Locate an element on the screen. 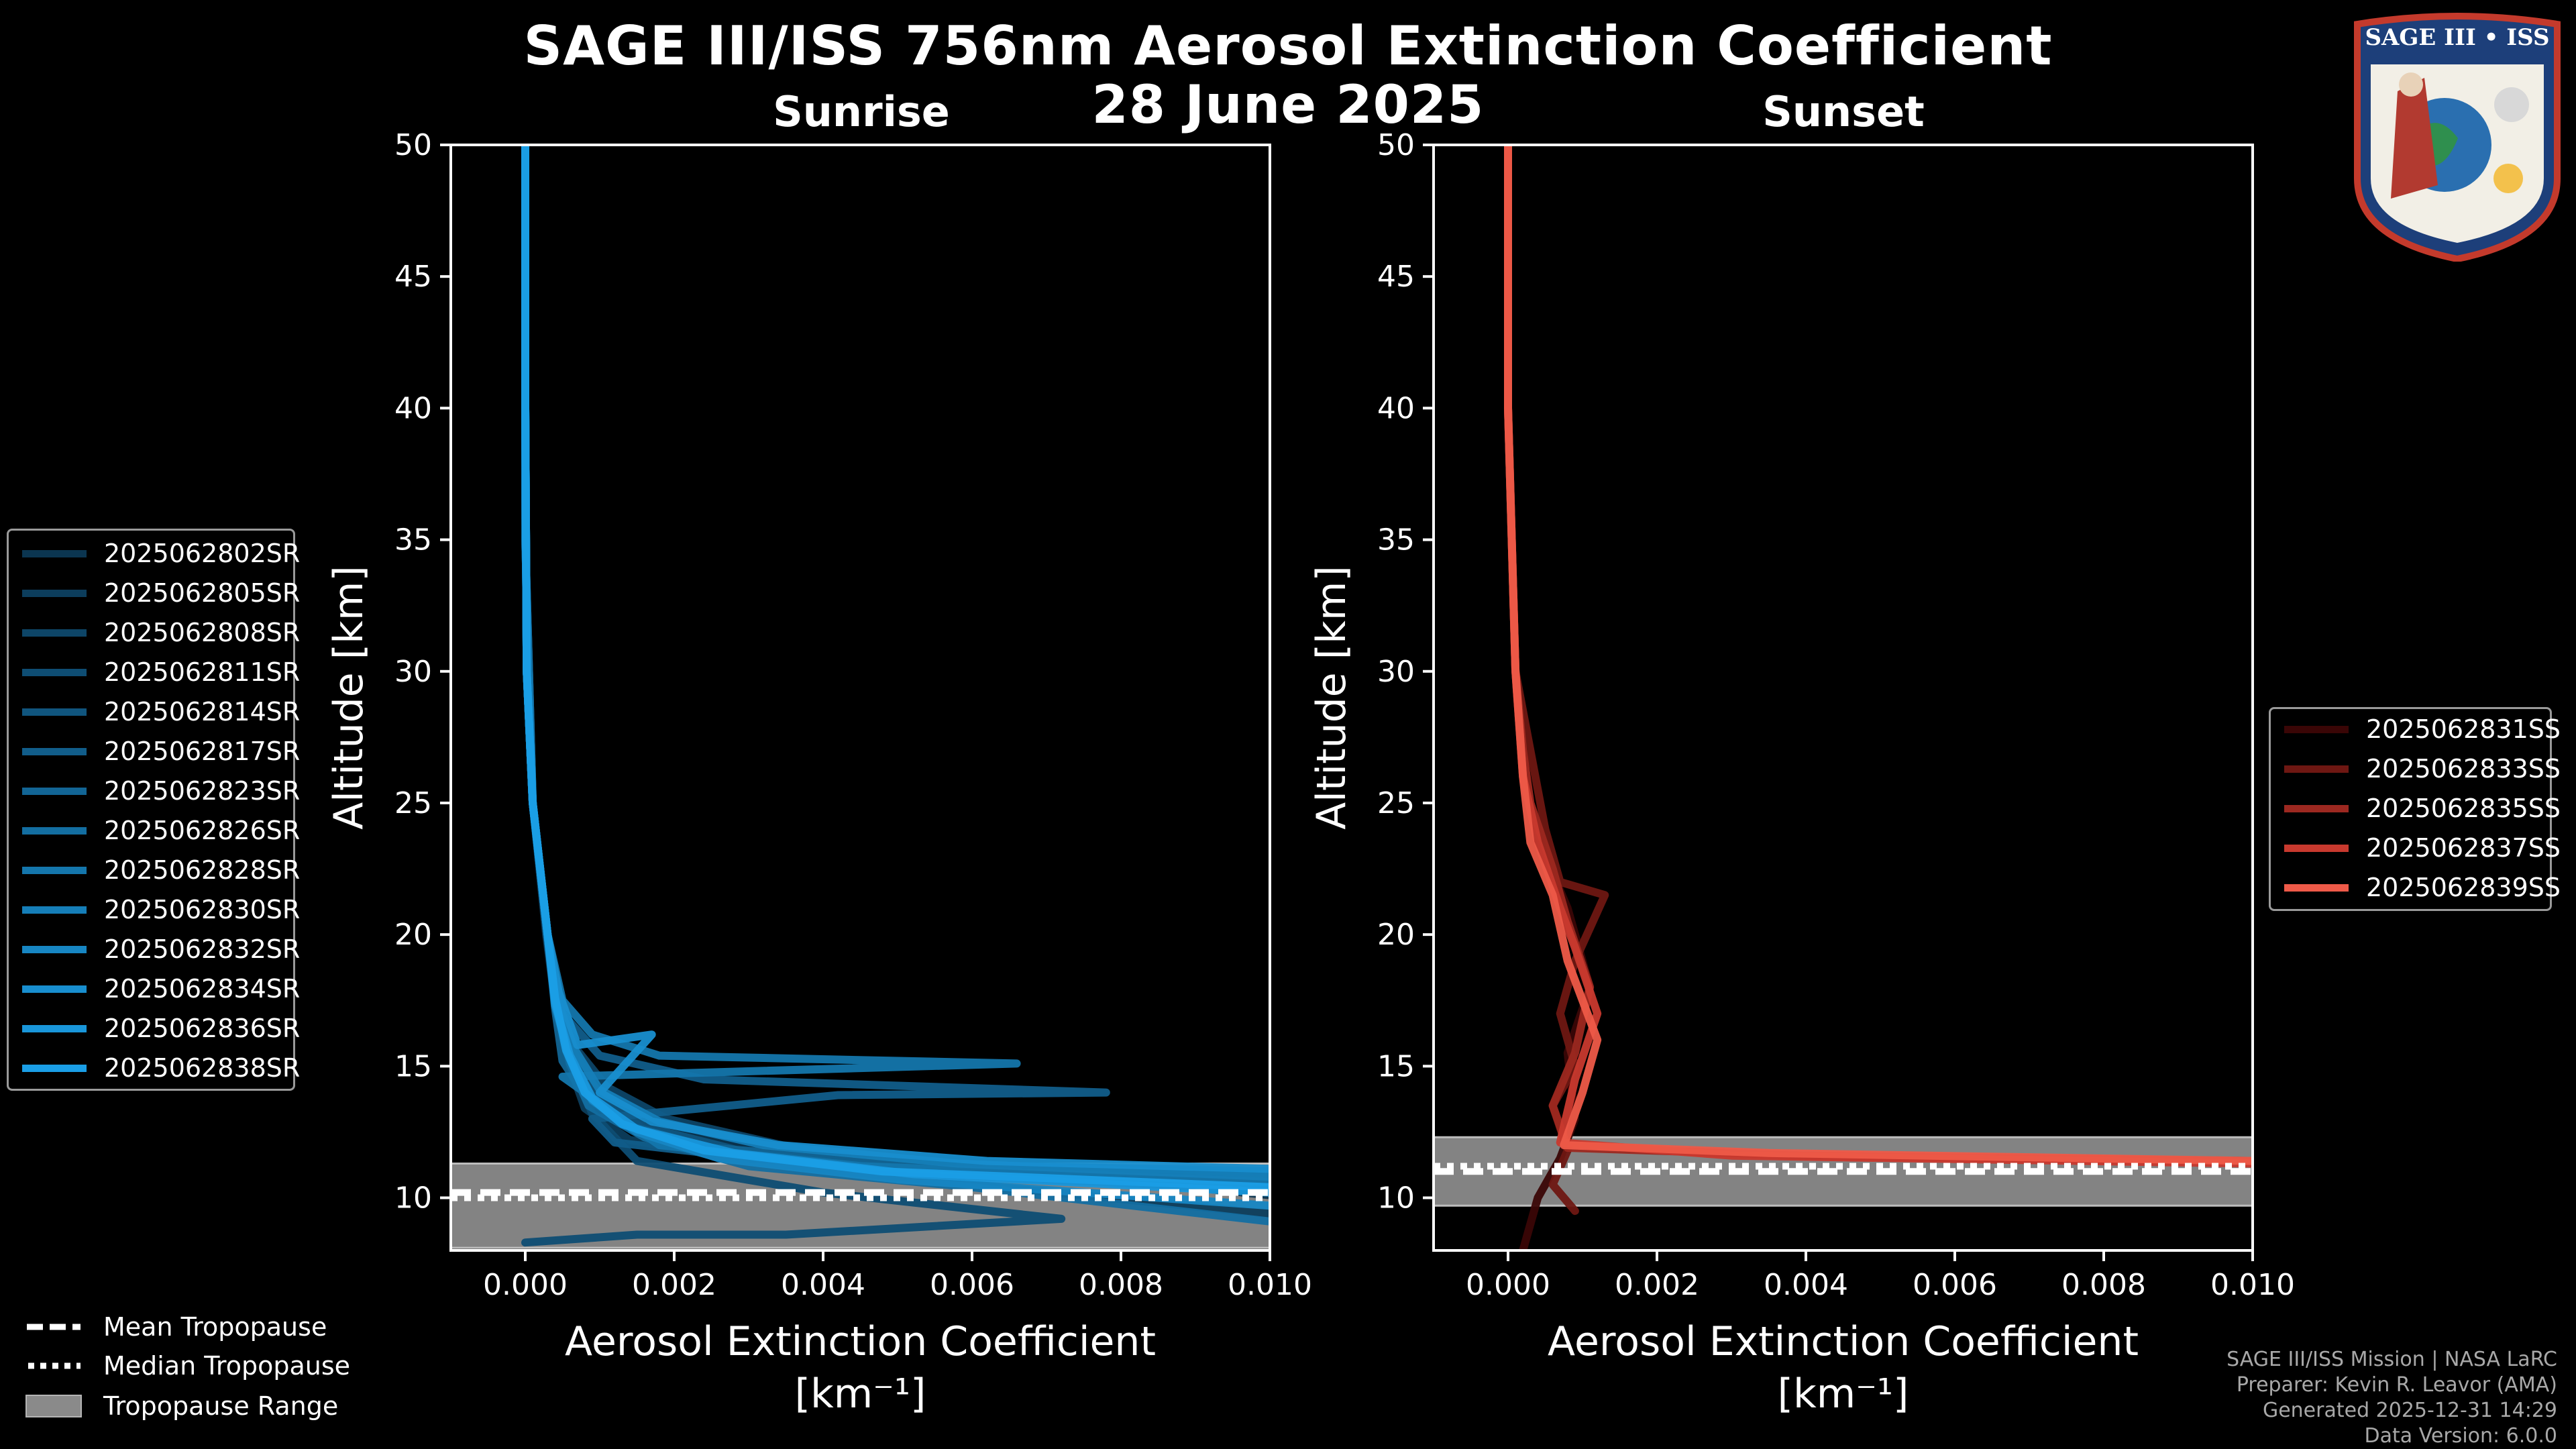 The image size is (2576, 1449). legend-entry-2025062832SR: 2025062832SR is located at coordinates (161, 949).